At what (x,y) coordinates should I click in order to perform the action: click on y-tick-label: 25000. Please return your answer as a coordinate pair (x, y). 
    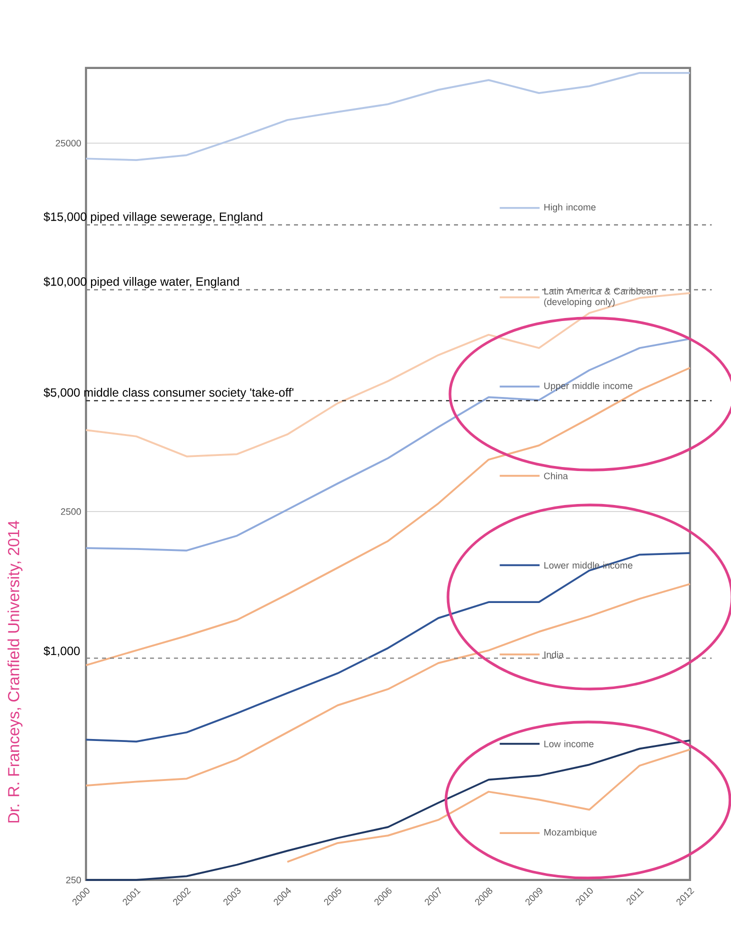
    Looking at the image, I should click on (68, 143).